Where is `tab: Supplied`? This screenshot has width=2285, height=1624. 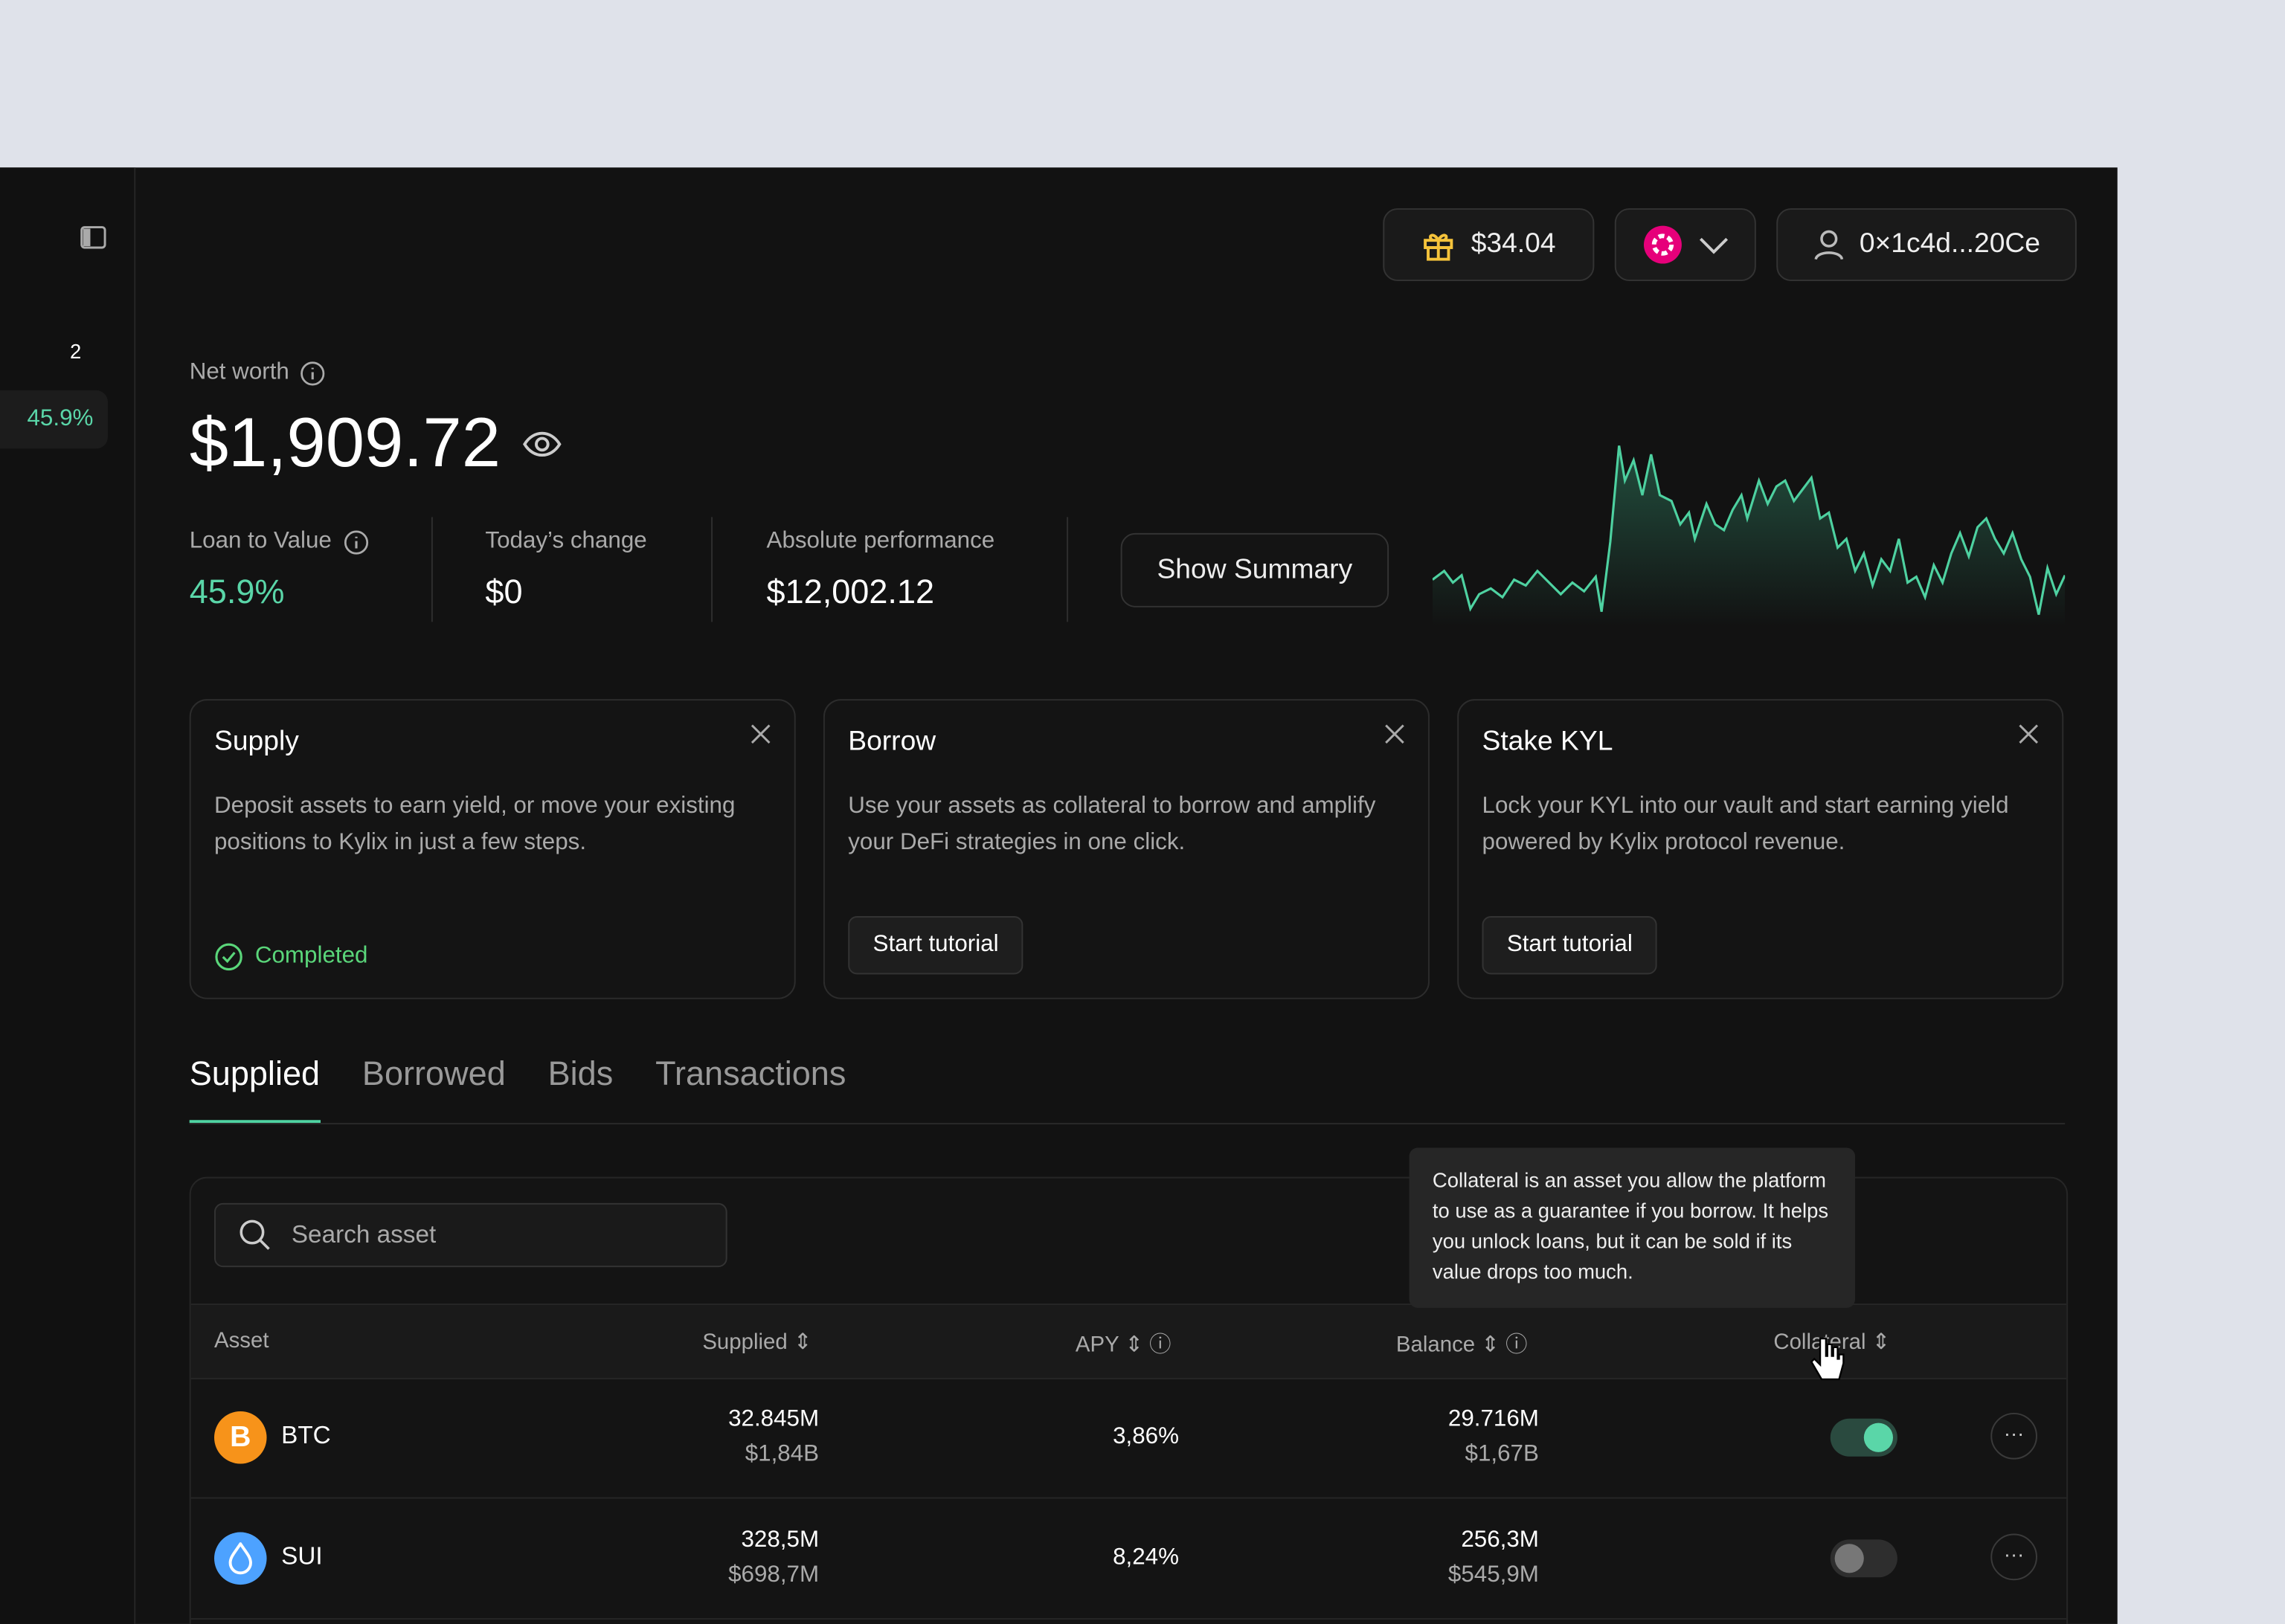 tab: Supplied is located at coordinates (255, 1089).